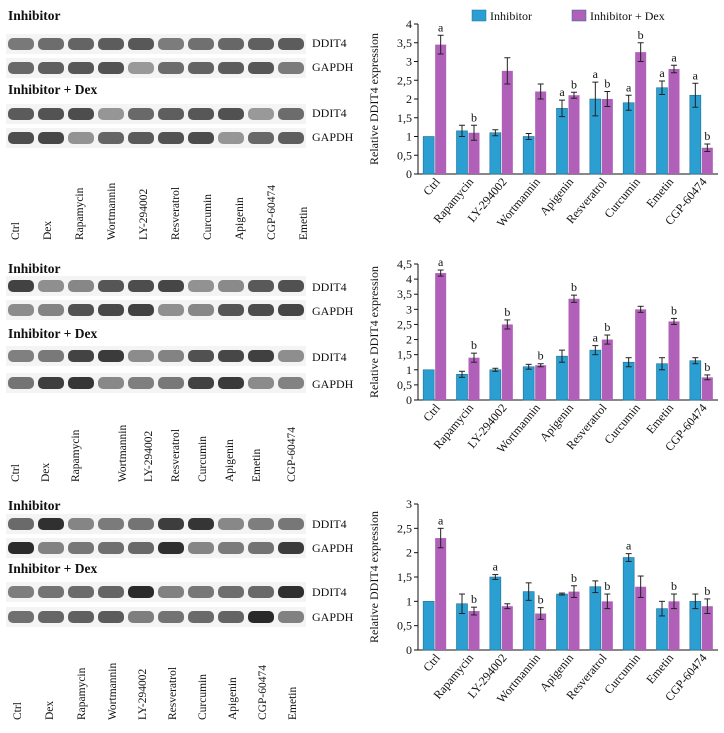 This screenshot has width=724, height=733. Describe the element at coordinates (511, 16) in the screenshot. I see `legend-label: Inhibitor` at that location.